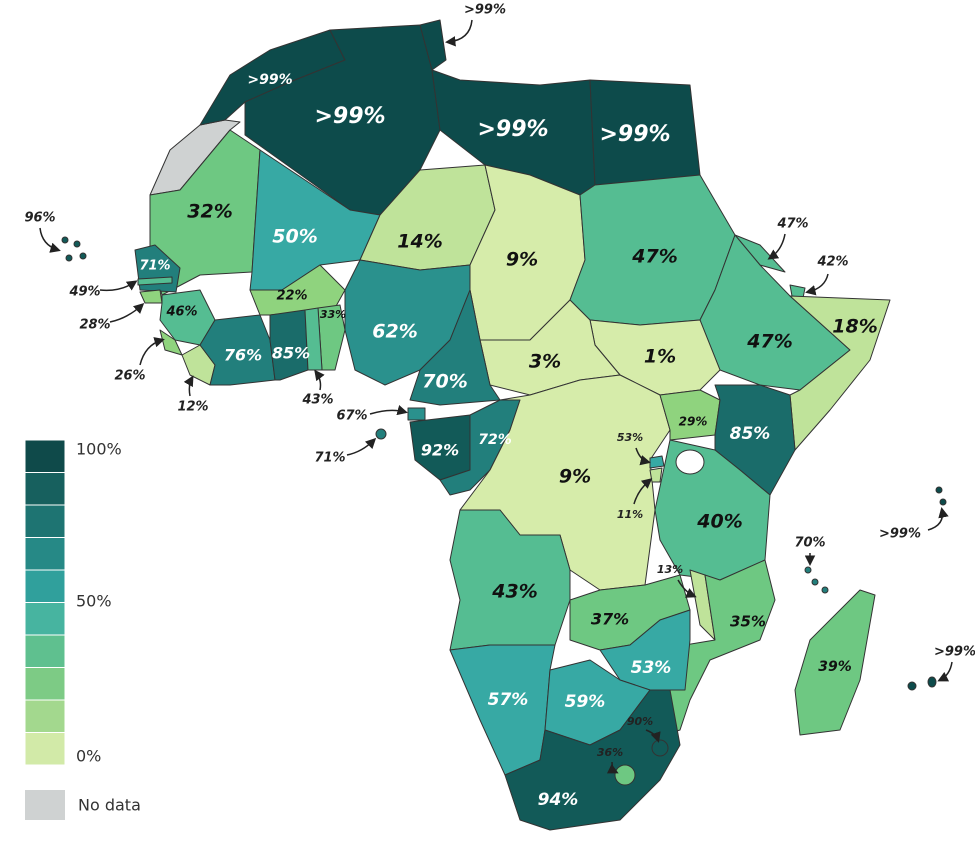  I want to click on country-label: 40%, so click(719, 522).